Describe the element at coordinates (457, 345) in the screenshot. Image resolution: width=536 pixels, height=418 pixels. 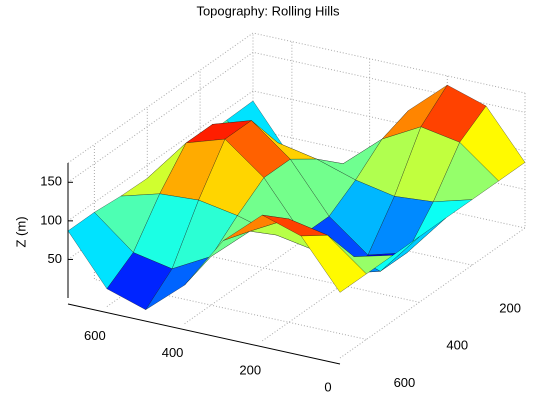
I see `y-tick-label: 400` at that location.